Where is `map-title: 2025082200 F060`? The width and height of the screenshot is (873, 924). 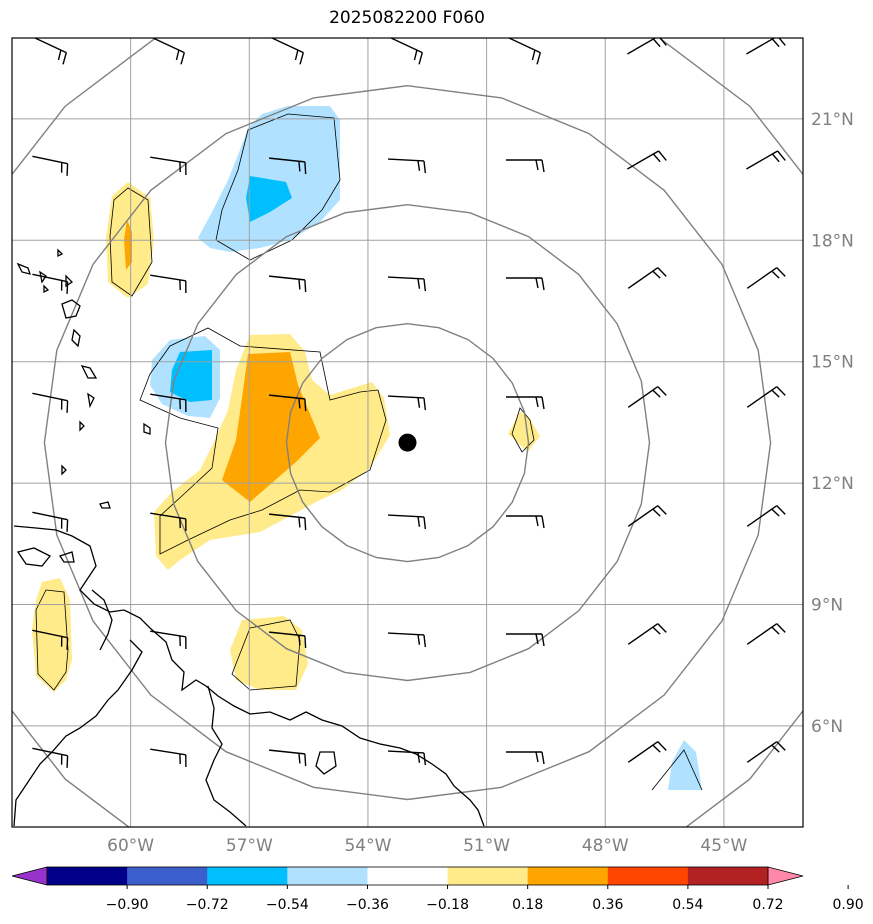 map-title: 2025082200 F060 is located at coordinates (407, 18).